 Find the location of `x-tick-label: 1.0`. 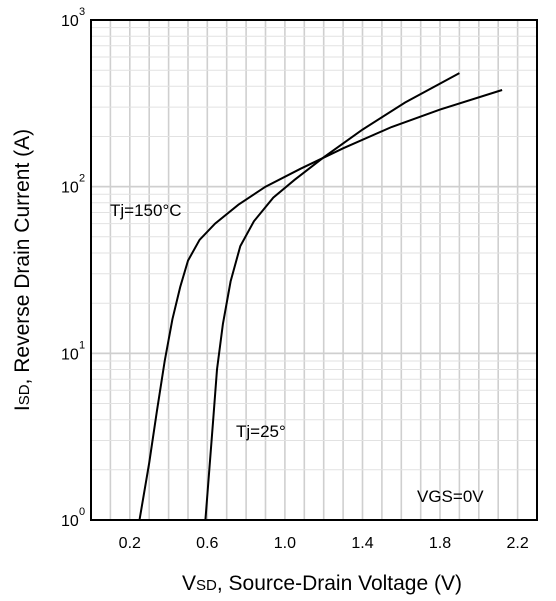

x-tick-label: 1.0 is located at coordinates (285, 543).